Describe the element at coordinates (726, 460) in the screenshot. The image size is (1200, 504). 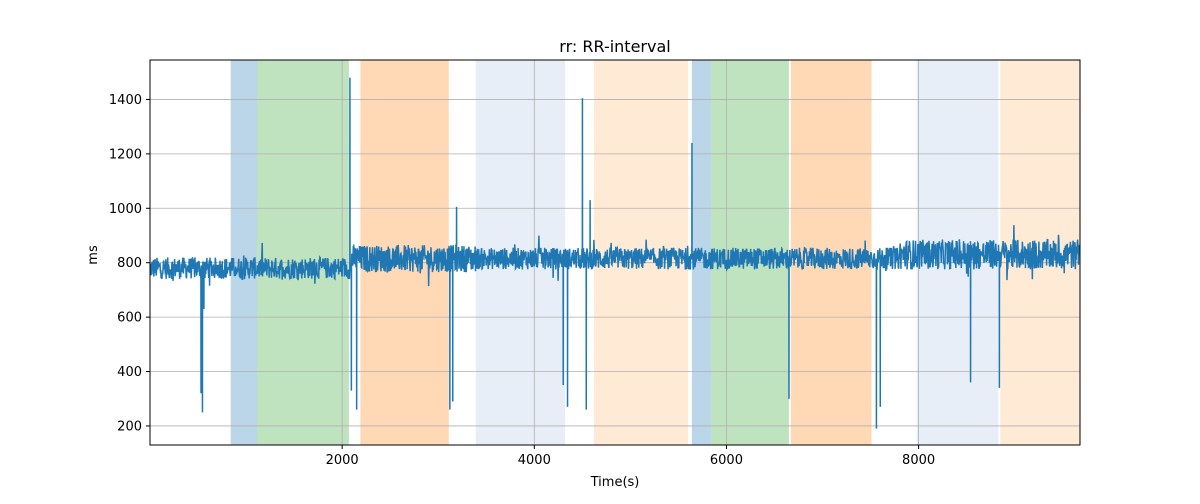
I see `x-tick-label-6000: 6000` at that location.